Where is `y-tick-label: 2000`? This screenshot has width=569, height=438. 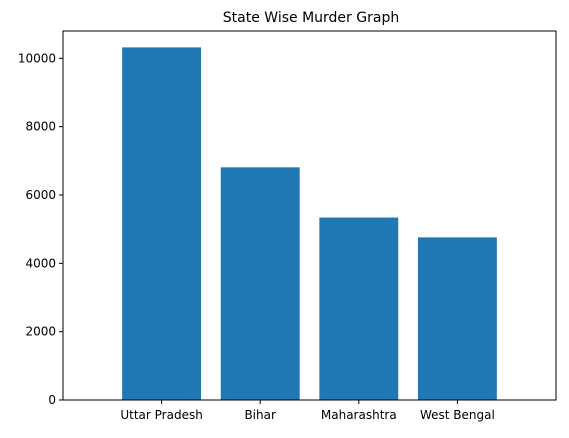
y-tick-label: 2000 is located at coordinates (40, 332).